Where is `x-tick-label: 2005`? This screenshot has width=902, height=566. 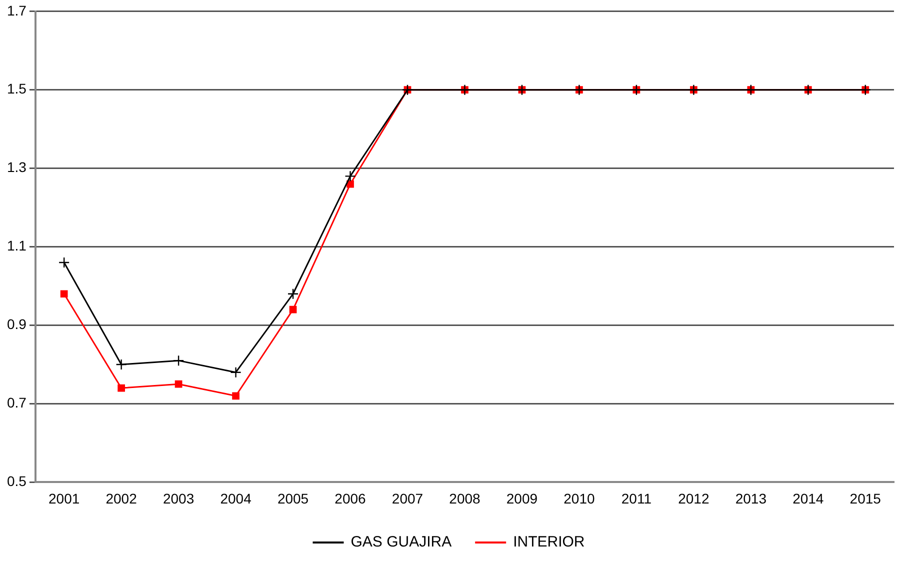 x-tick-label: 2005 is located at coordinates (293, 498).